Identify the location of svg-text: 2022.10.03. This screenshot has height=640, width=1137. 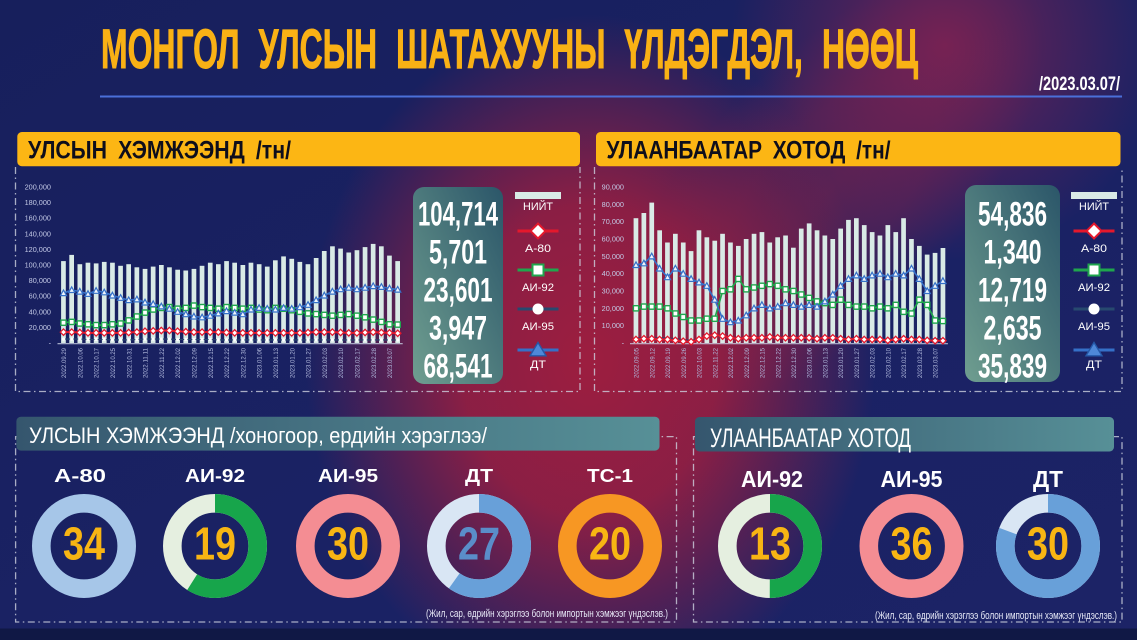
(700, 362).